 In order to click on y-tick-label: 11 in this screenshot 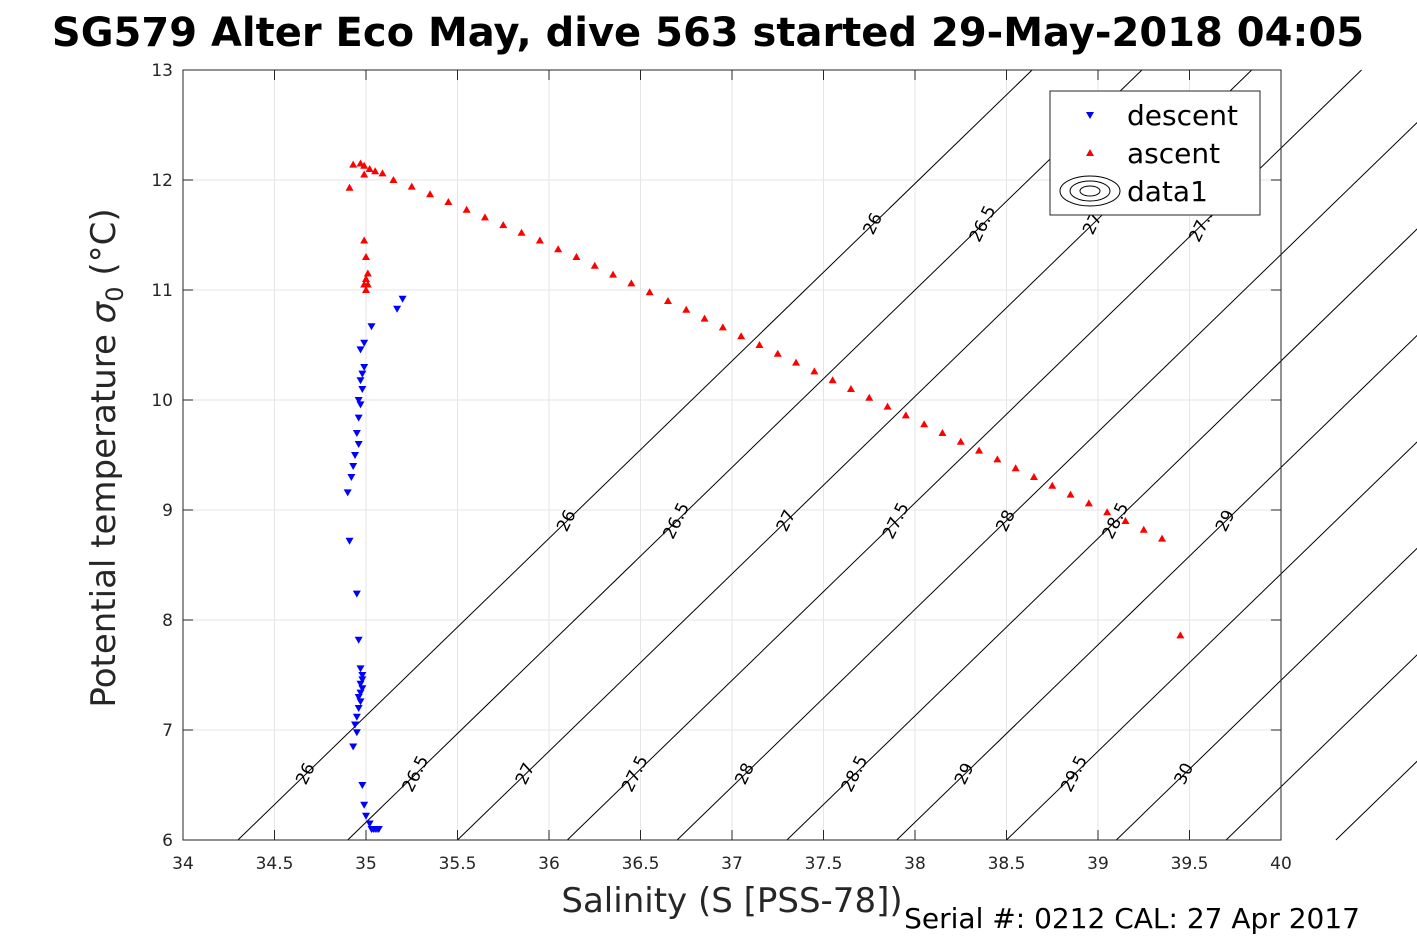, I will do `click(162, 291)`.